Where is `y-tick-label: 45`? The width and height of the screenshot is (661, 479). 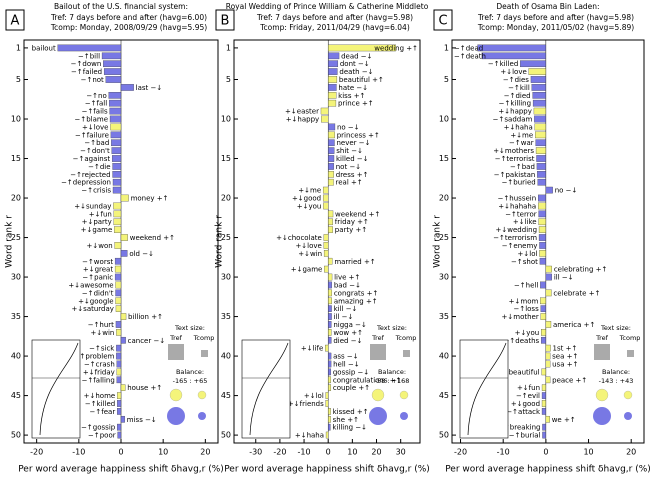 y-tick-label: 45 is located at coordinates (226, 395).